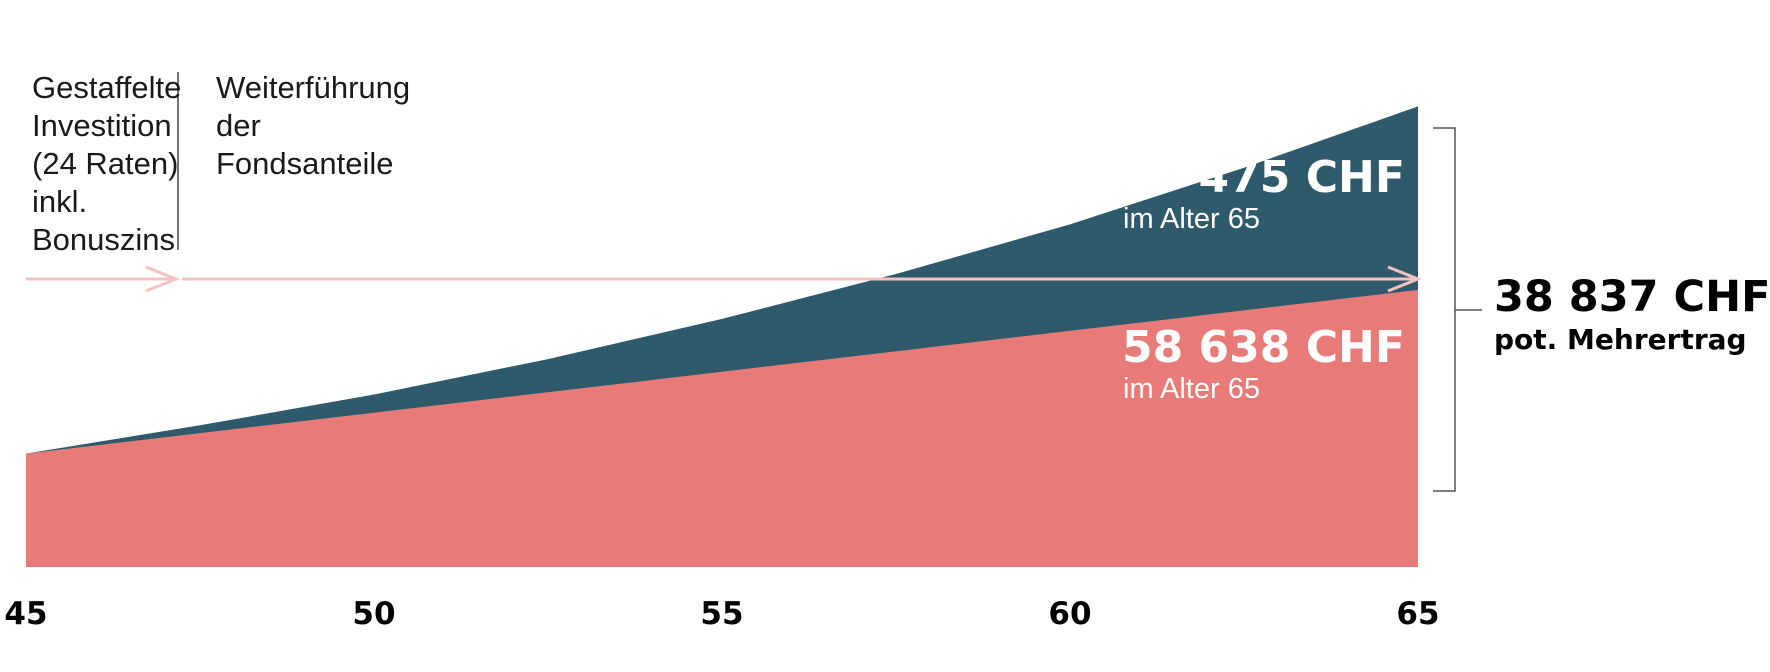 This screenshot has width=1770, height=672. Describe the element at coordinates (313, 87) in the screenshot. I see `phase2-line-1: Weiterführung` at that location.